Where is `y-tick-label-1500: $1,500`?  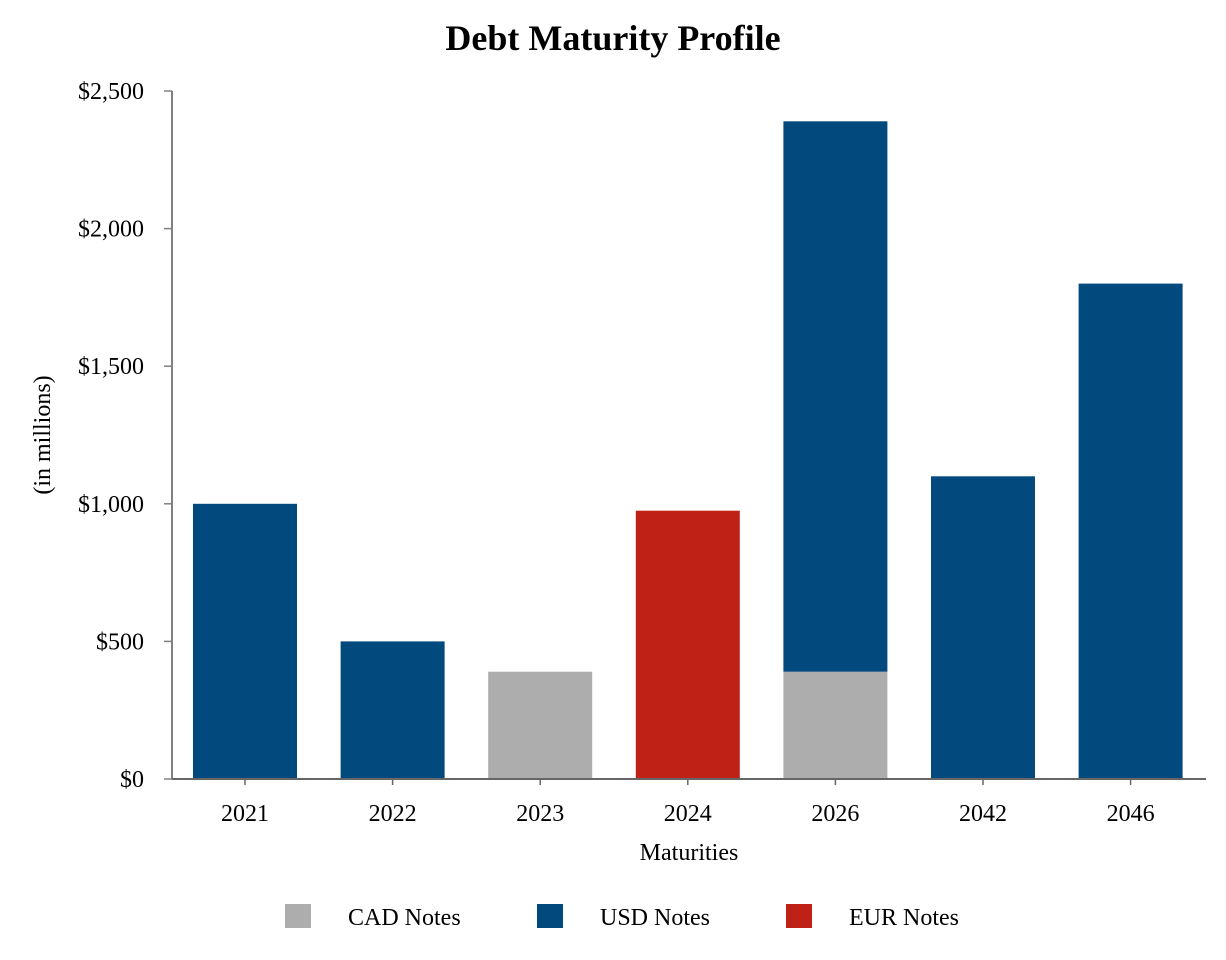
y-tick-label-1500: $1,500 is located at coordinates (111, 367).